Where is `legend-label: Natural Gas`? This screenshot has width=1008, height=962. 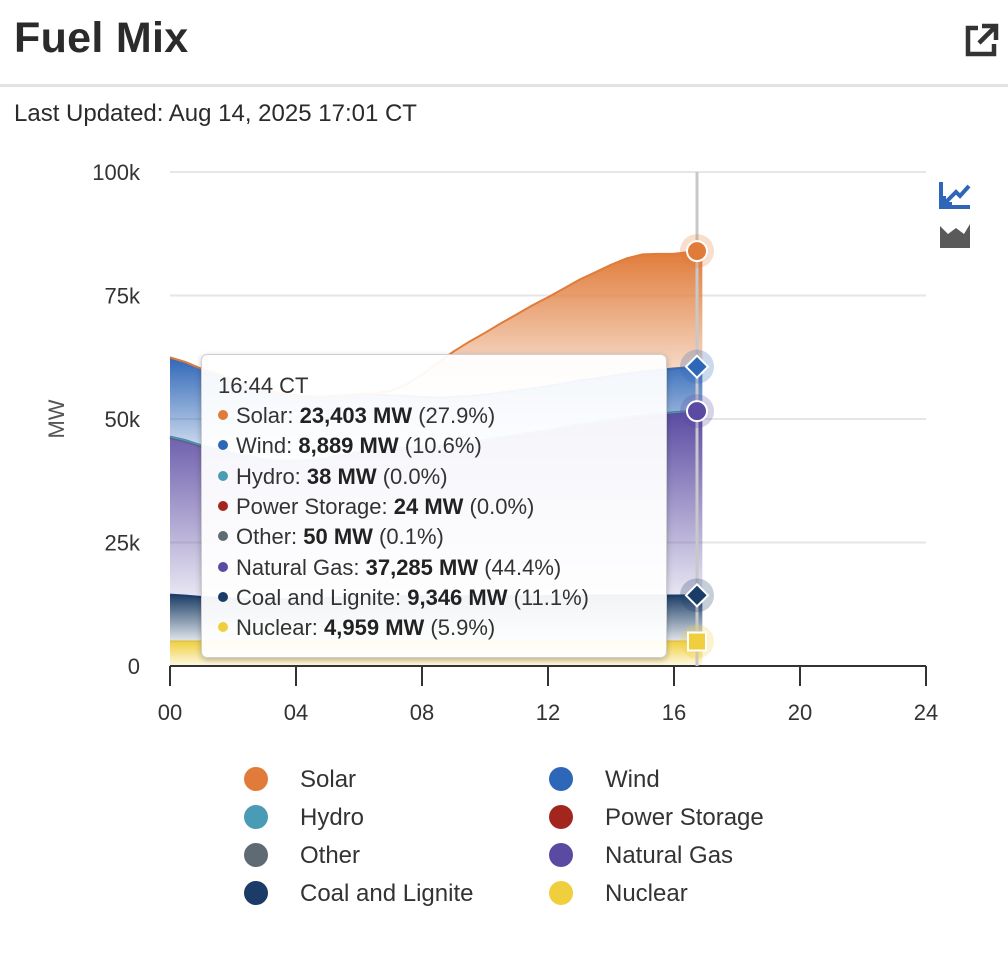 legend-label: Natural Gas is located at coordinates (669, 855).